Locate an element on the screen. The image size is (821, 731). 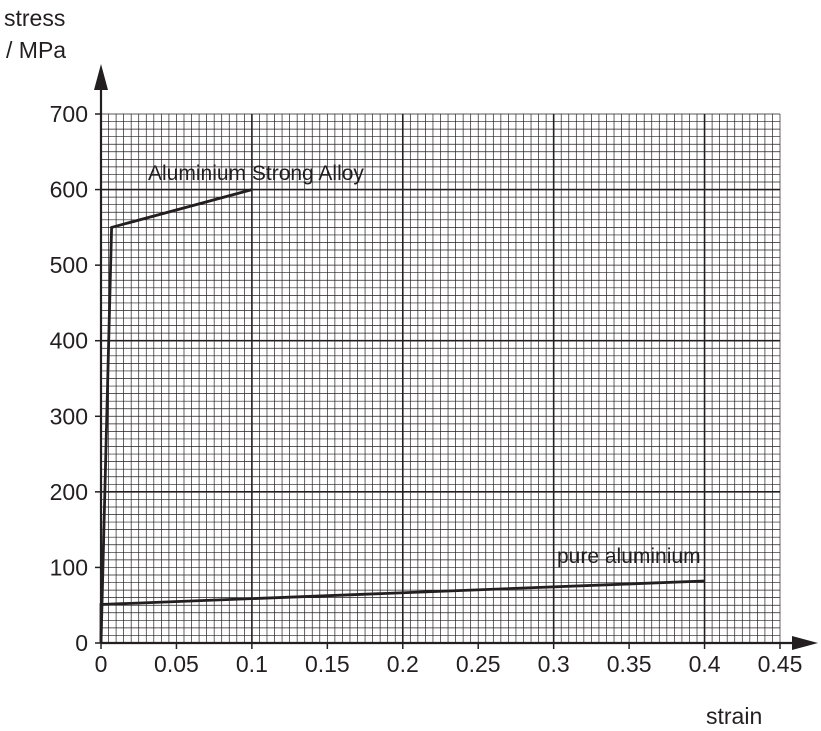
y-axis-title-line1: stress is located at coordinates (34, 18).